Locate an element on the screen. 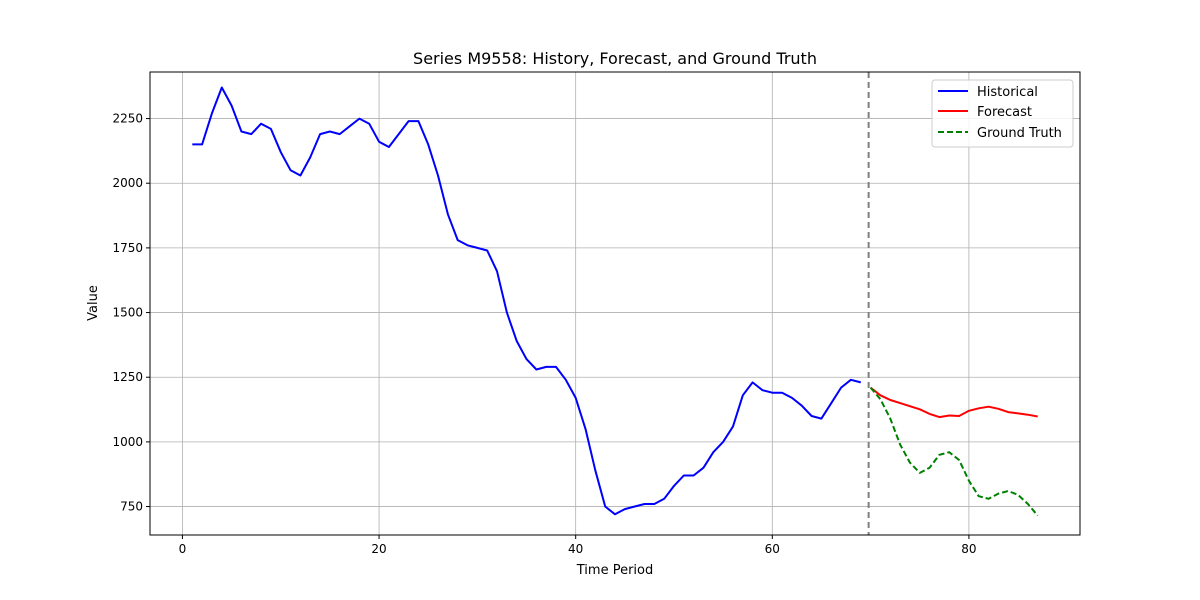 This screenshot has height=600, width=1200. x-tick-label: 40 is located at coordinates (575, 549).